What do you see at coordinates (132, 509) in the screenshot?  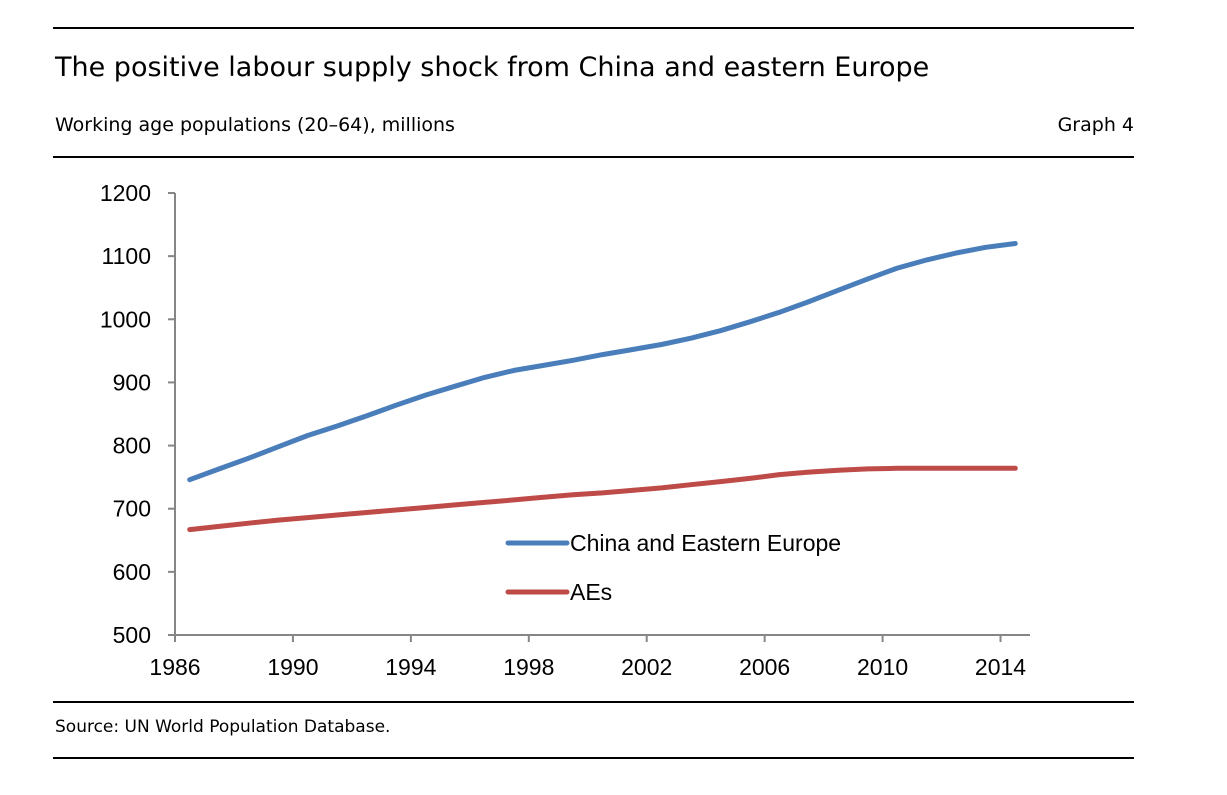 I see `y-tick-label: 700` at bounding box center [132, 509].